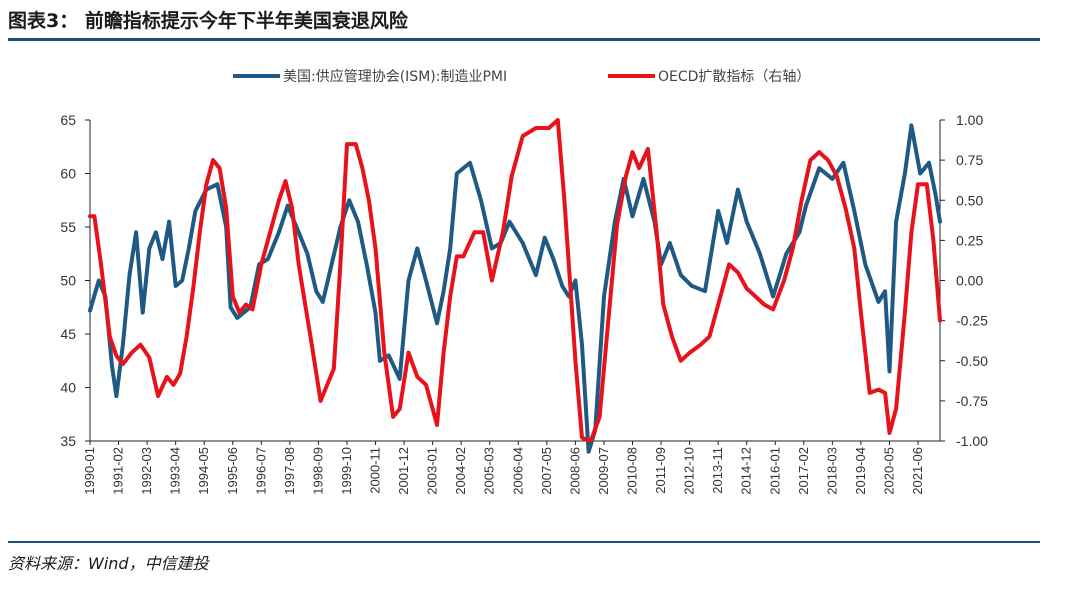  Describe the element at coordinates (68, 281) in the screenshot. I see `left-tick-label: 50` at that location.